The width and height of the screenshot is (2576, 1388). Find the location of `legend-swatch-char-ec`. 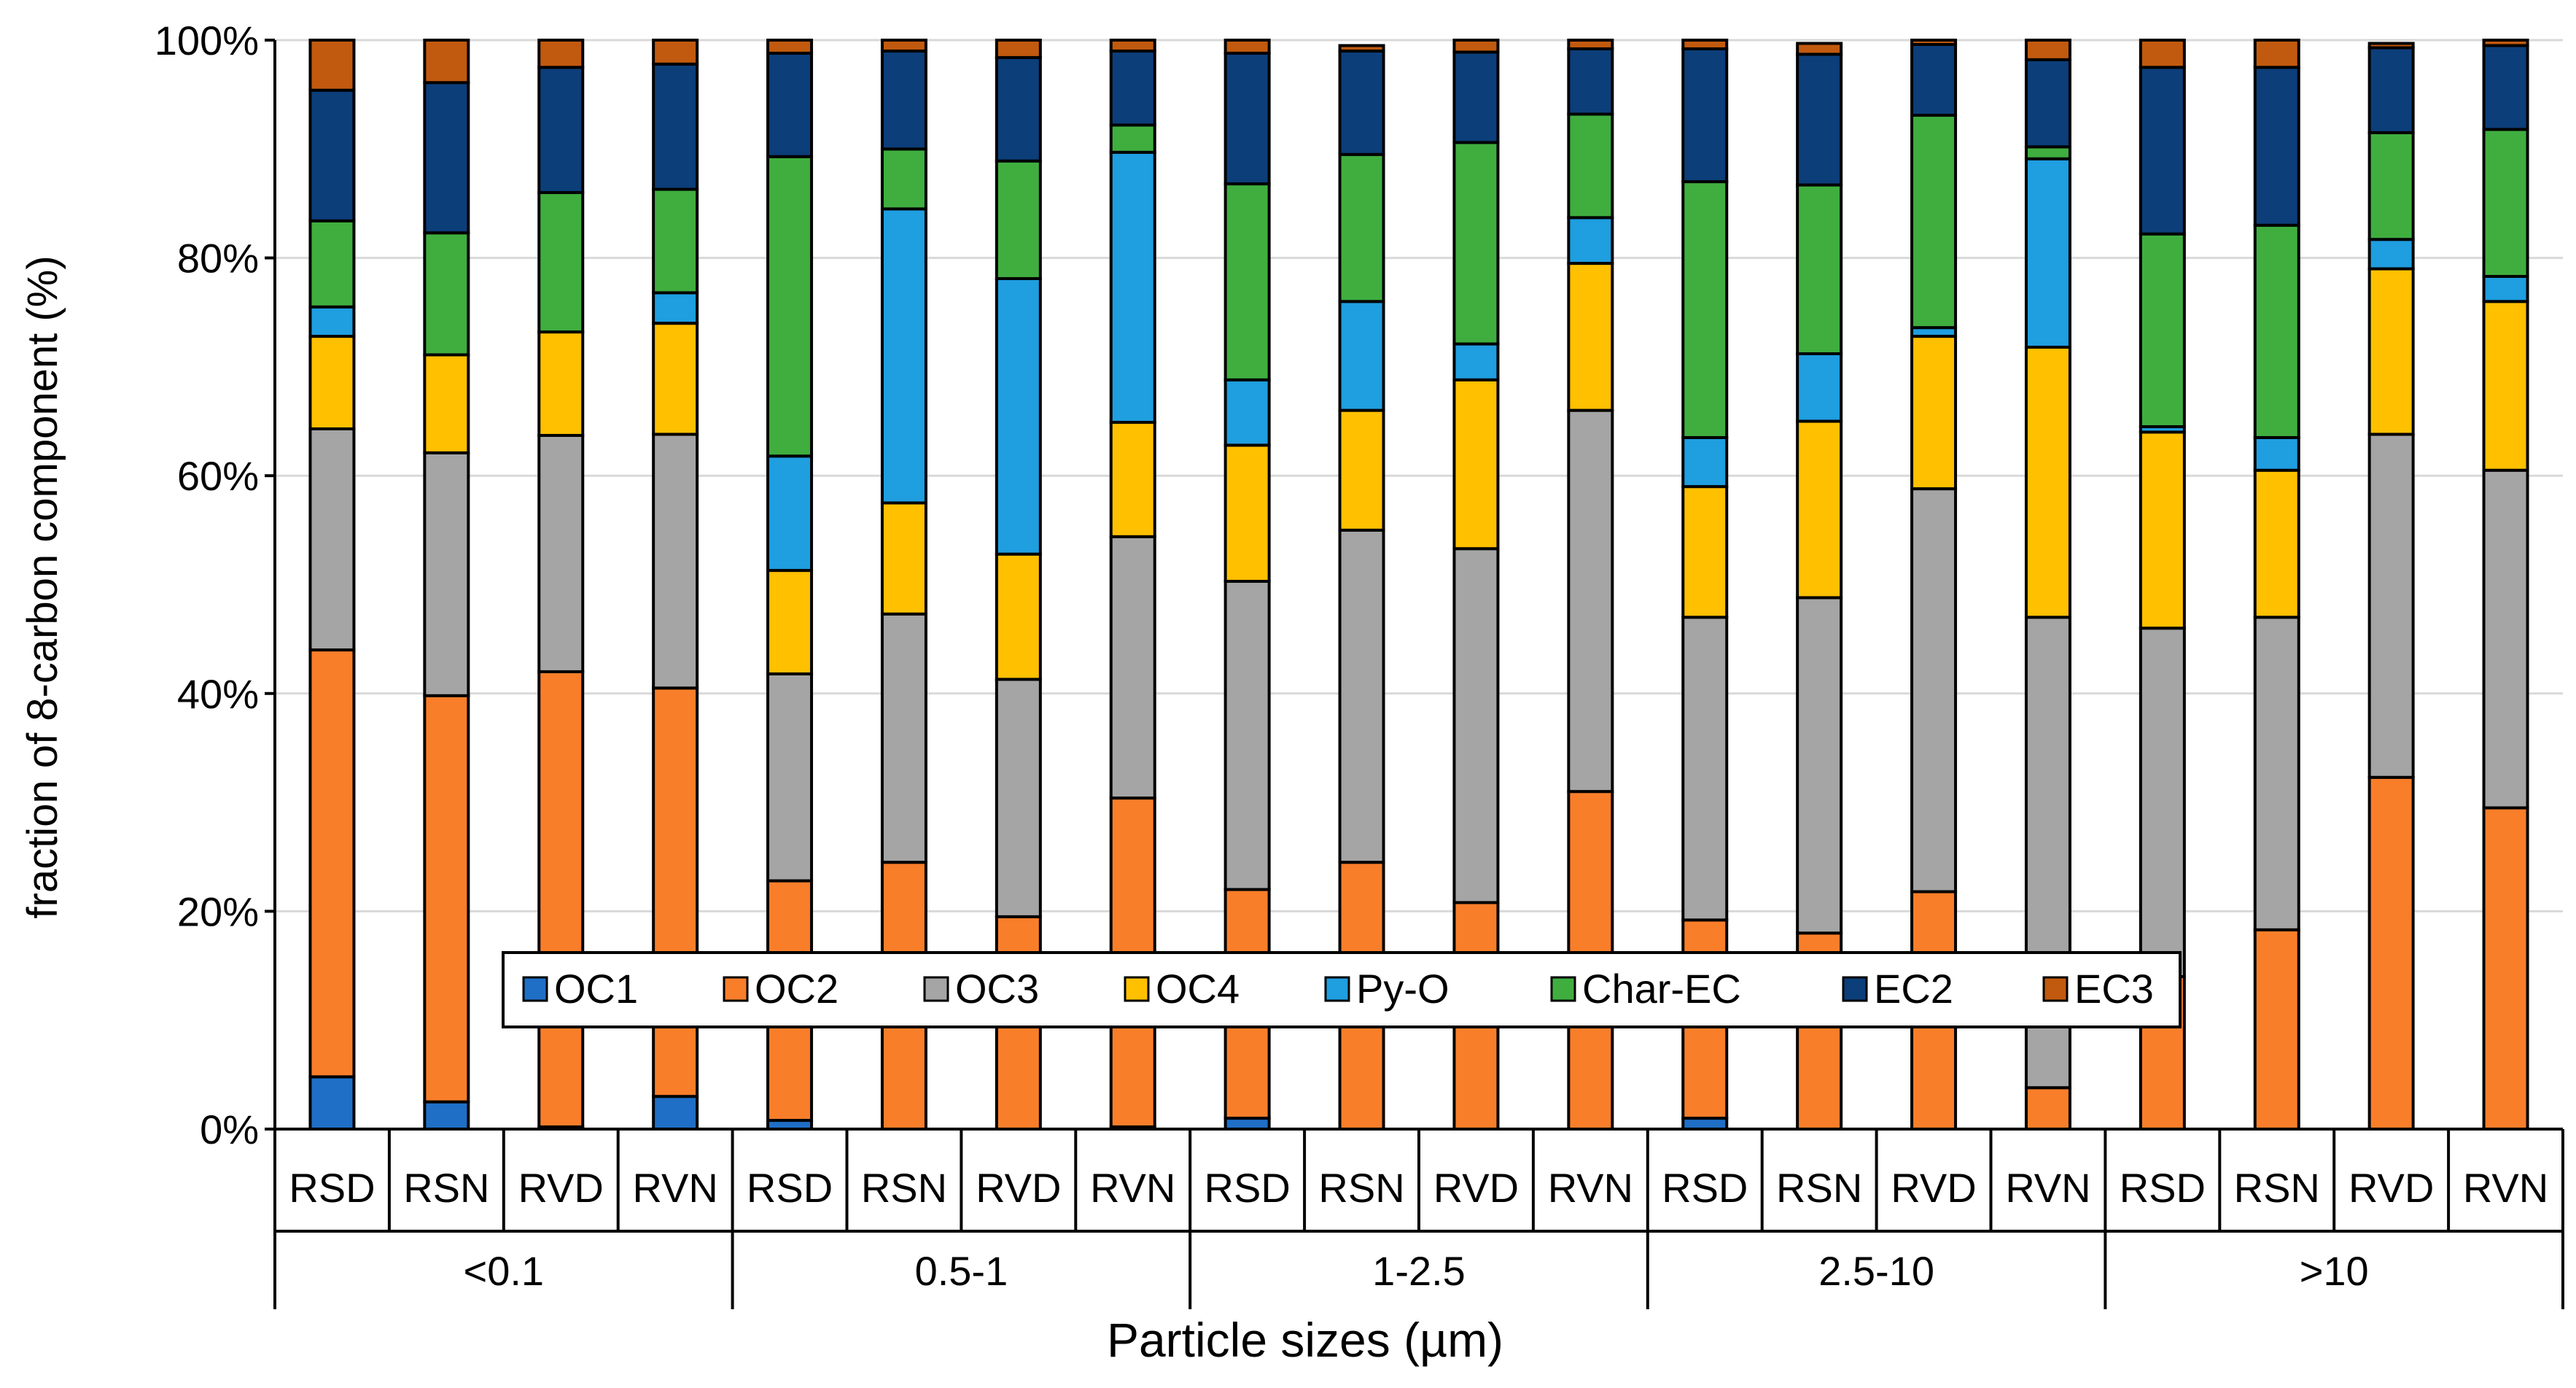

legend-swatch-char-ec is located at coordinates (1563, 989).